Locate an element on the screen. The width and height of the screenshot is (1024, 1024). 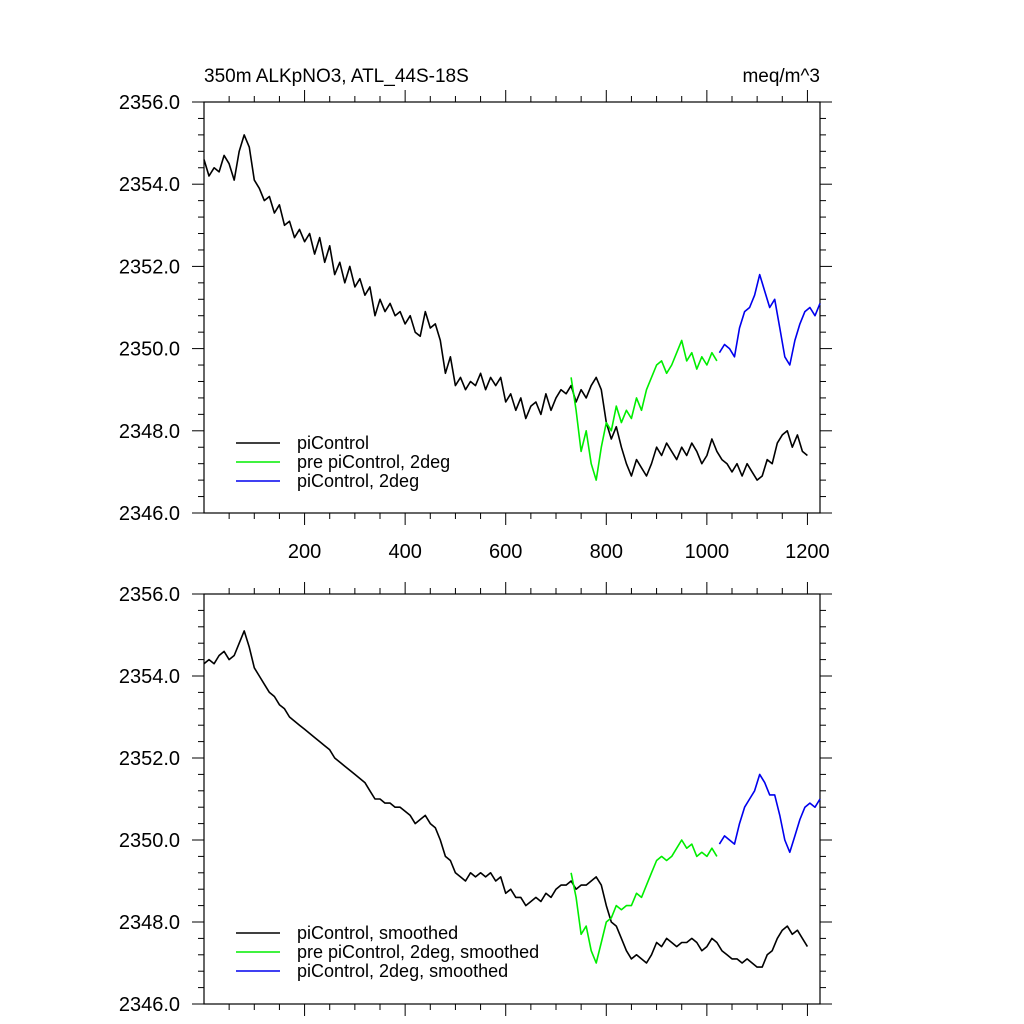
legend-label-3: piControl, 2deg is located at coordinates (358, 481).